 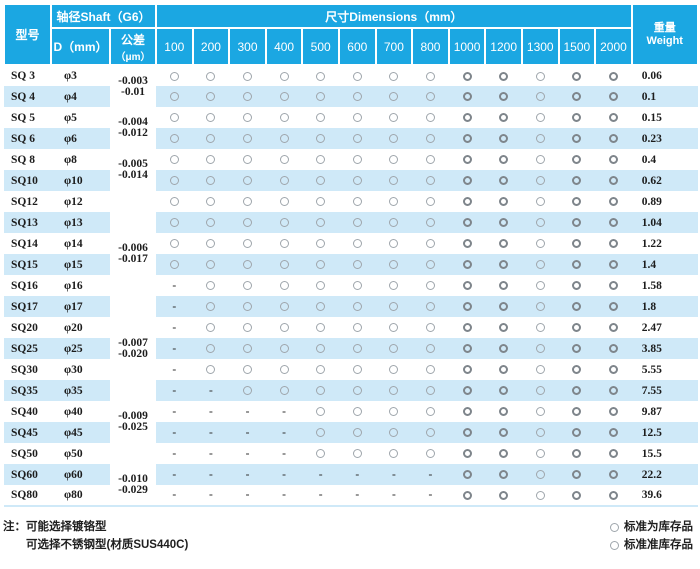 What do you see at coordinates (73, 327) in the screenshot?
I see `diameter-cell: φ20` at bounding box center [73, 327].